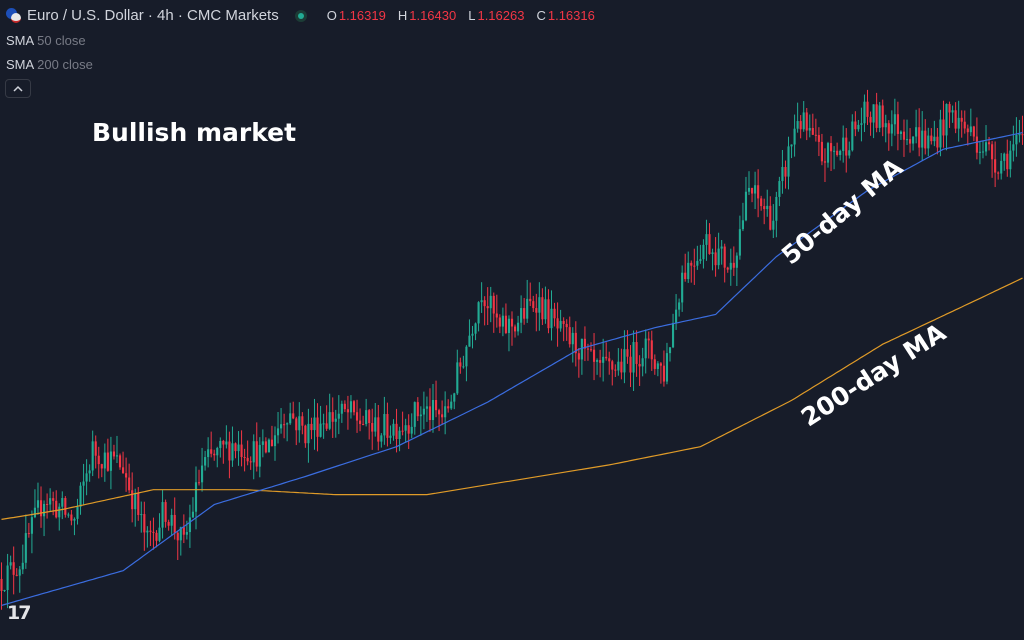  I want to click on indicator-params: 50 close, so click(61, 40).